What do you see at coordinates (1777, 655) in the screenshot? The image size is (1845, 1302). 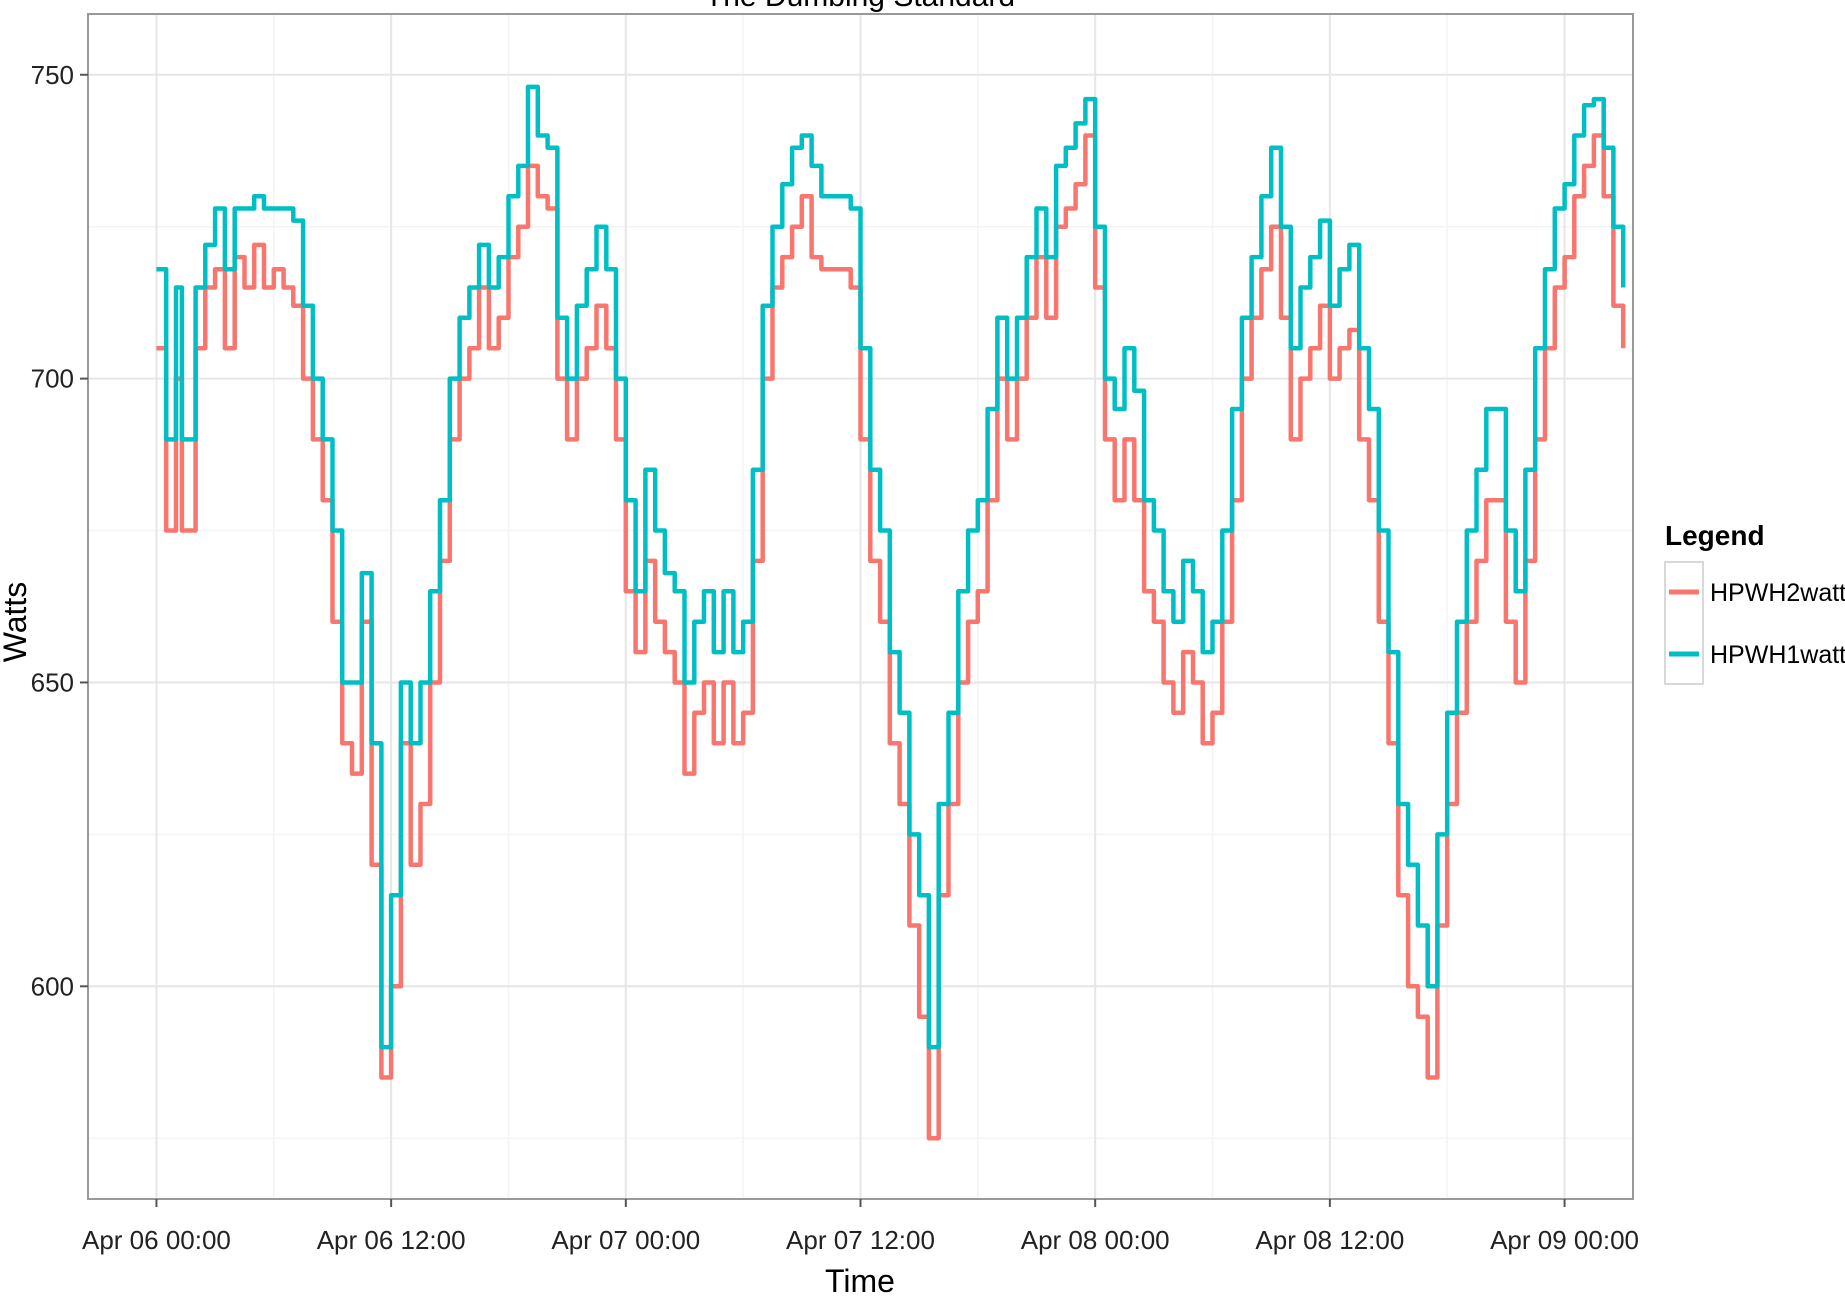 I see `legend-label-hpwh1watts: HPWH1watts` at bounding box center [1777, 655].